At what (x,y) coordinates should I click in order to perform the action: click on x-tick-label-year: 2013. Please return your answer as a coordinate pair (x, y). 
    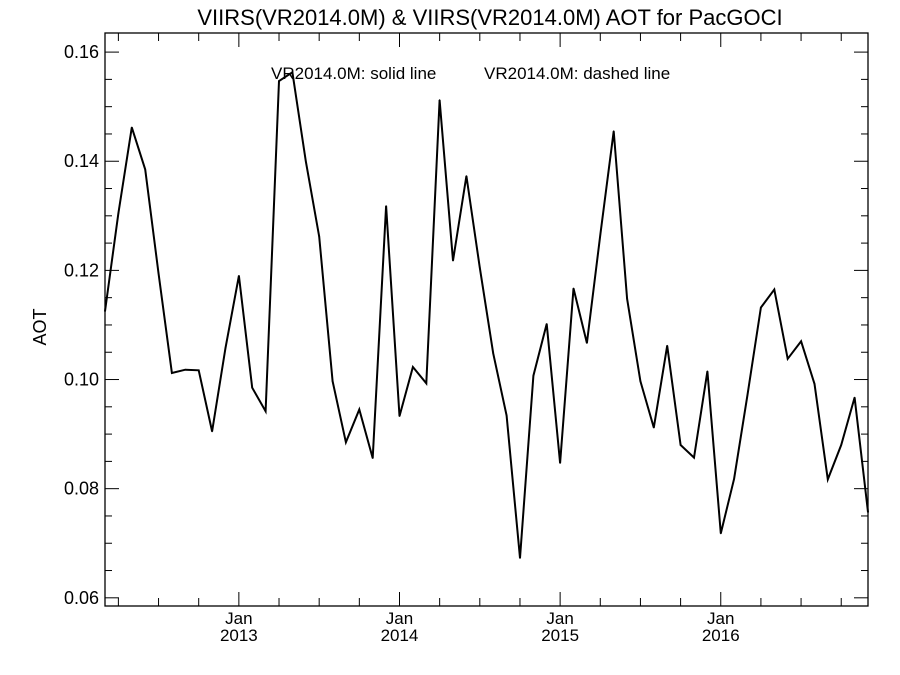
    Looking at the image, I should click on (239, 635).